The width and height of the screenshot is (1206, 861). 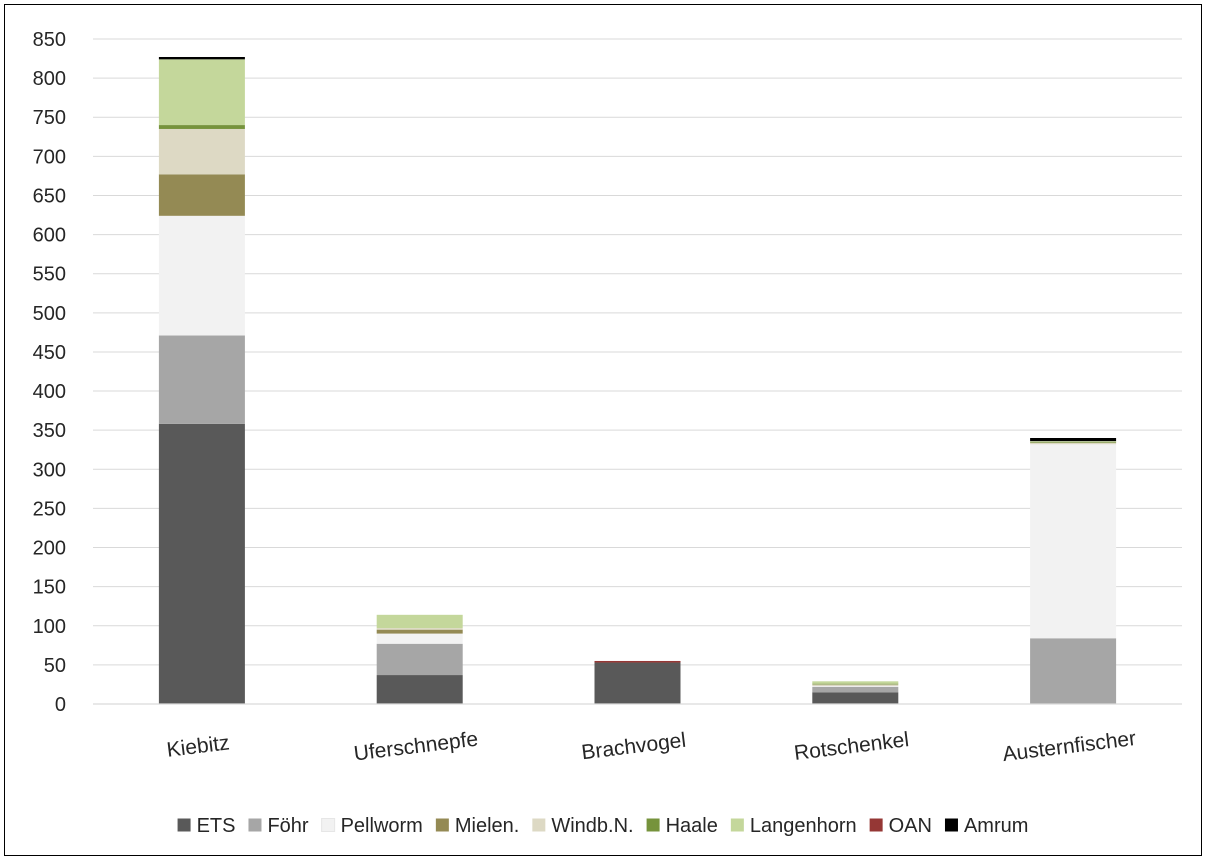 I want to click on legend-label: Mielen., so click(x=487, y=826).